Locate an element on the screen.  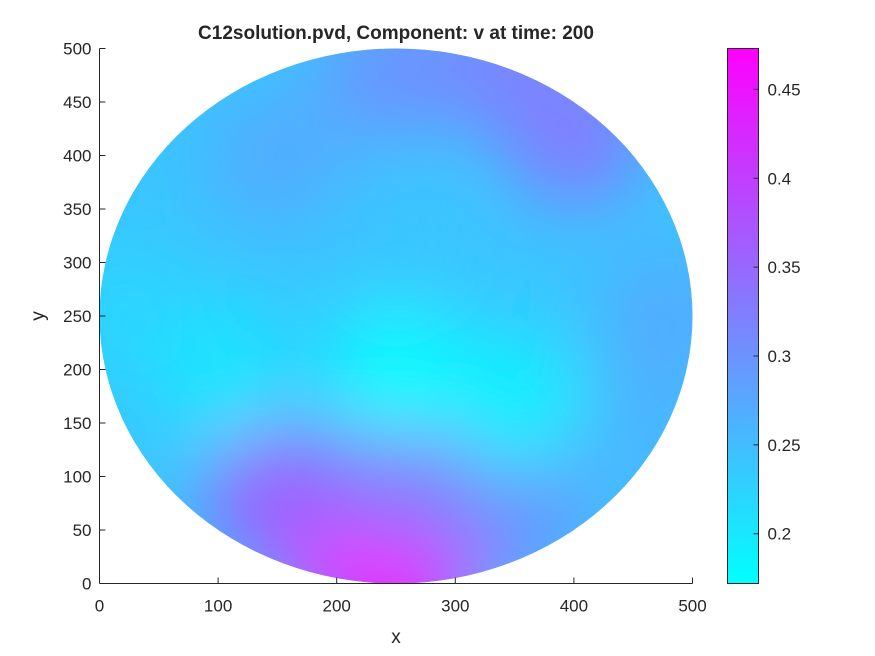
x-axis-label: x is located at coordinates (396, 637).